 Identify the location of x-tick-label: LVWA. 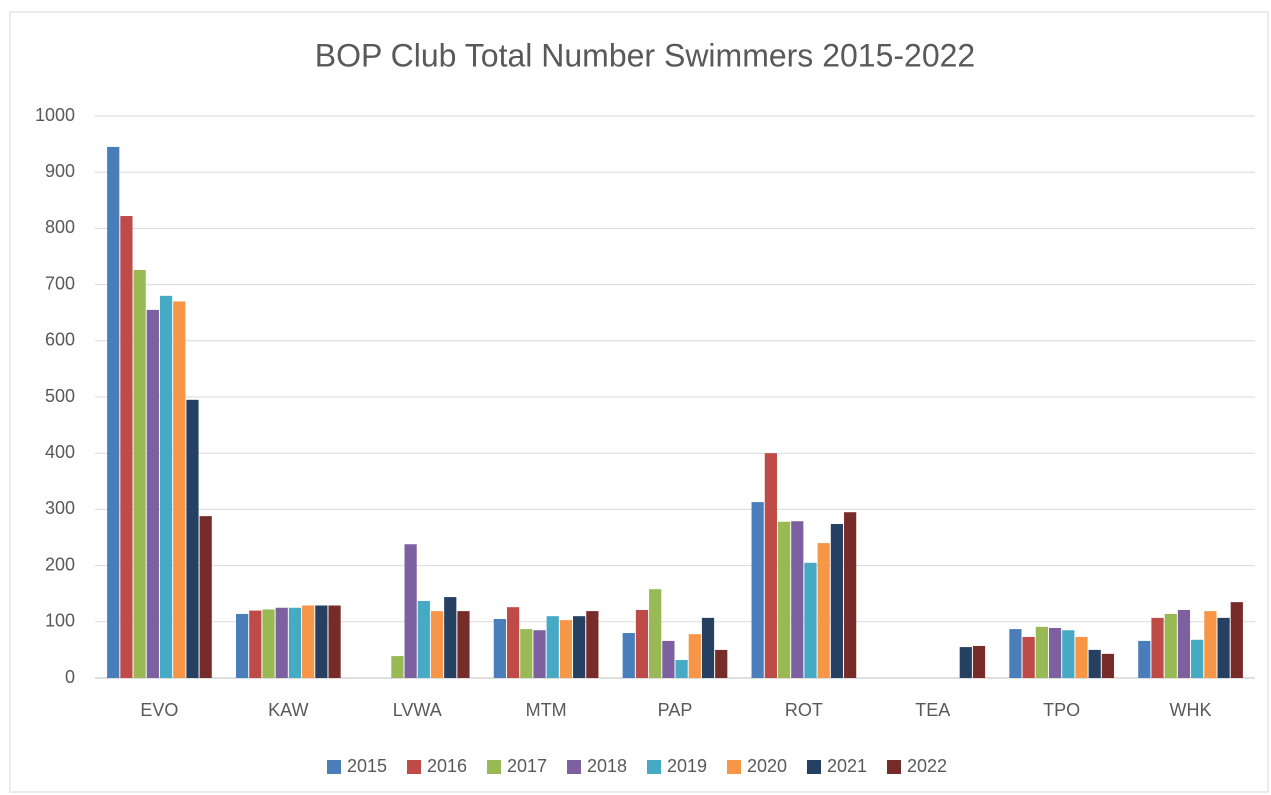
(417, 710).